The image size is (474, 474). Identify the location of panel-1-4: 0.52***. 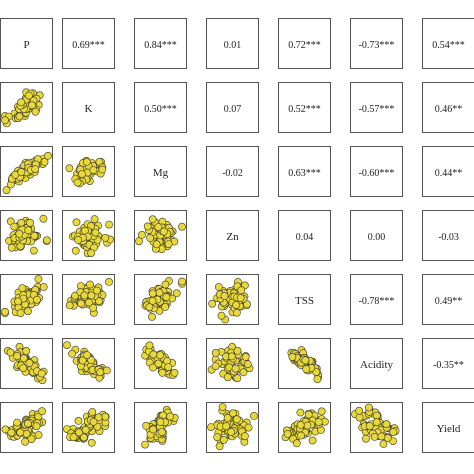
(304, 107).